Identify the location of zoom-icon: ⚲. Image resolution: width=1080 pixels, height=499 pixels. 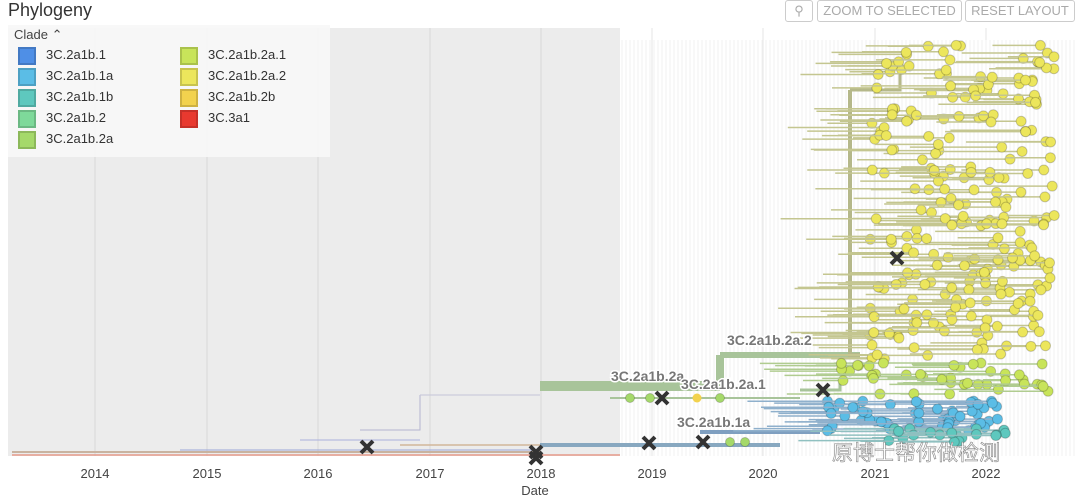
(799, 11).